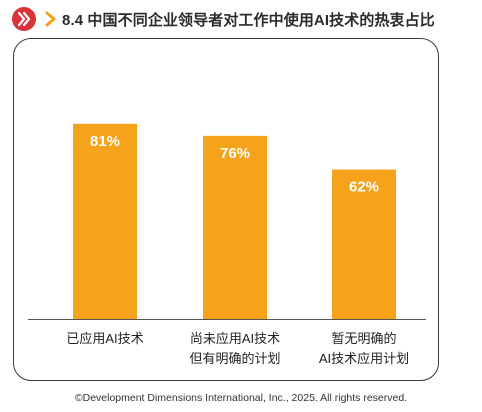 The height and width of the screenshot is (412, 482). Describe the element at coordinates (105, 141) in the screenshot. I see `data-label-1: 81%` at that location.